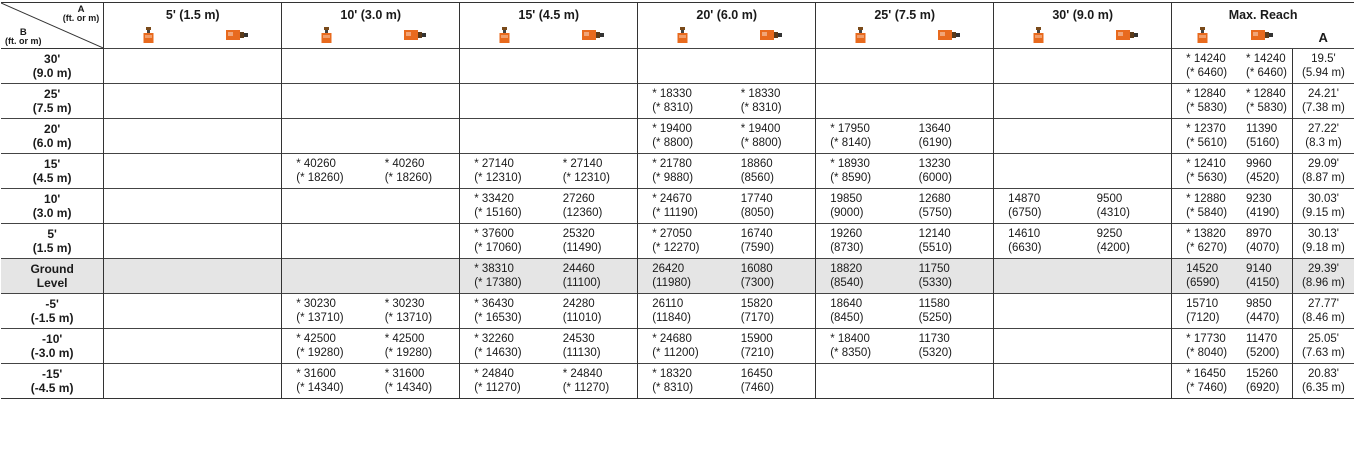 This screenshot has height=465, width=1355. Describe the element at coordinates (52, 129) in the screenshot. I see `row-label-line1: 20'` at that location.